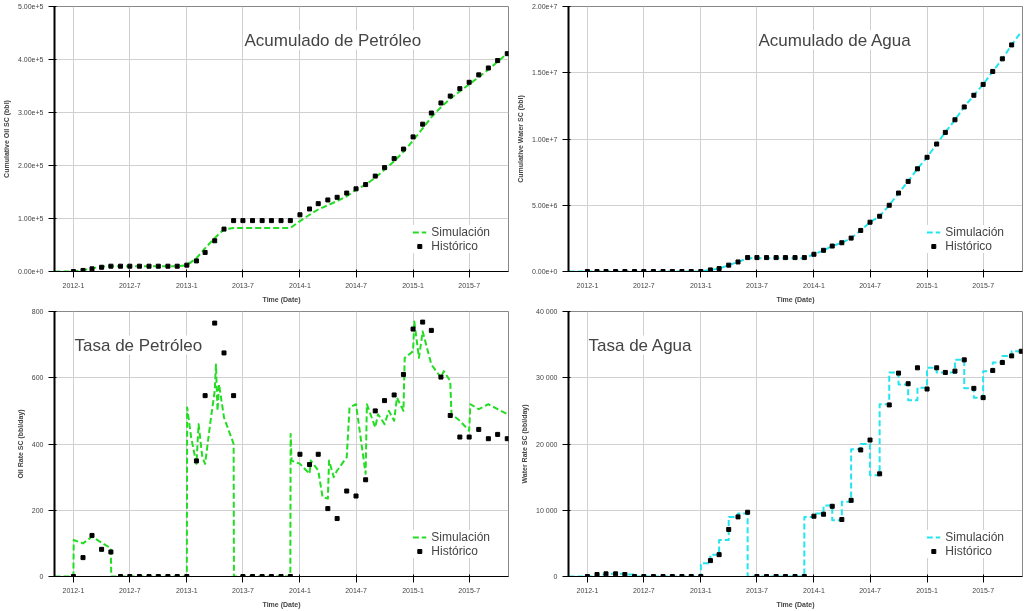 Image resolution: width=1028 pixels, height=611 pixels. Describe the element at coordinates (138, 345) in the screenshot. I see `text: Tasa de Petróleo` at that location.